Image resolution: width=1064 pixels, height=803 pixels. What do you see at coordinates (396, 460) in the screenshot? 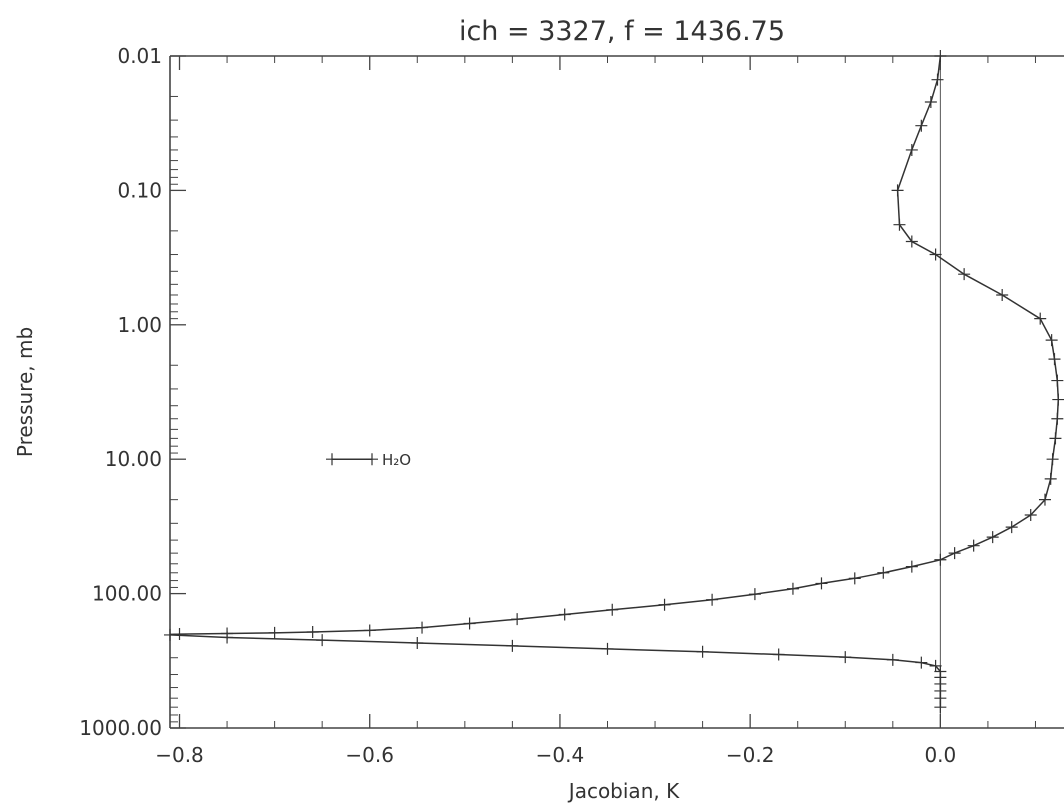
I see `legend-label: H₂O` at bounding box center [396, 460].